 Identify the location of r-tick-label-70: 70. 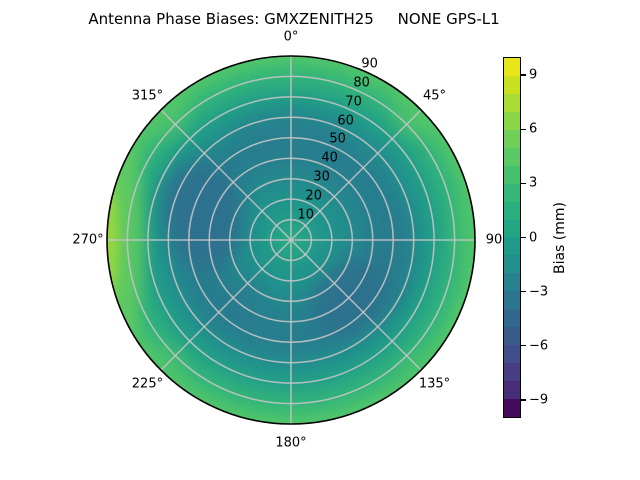
(353, 102).